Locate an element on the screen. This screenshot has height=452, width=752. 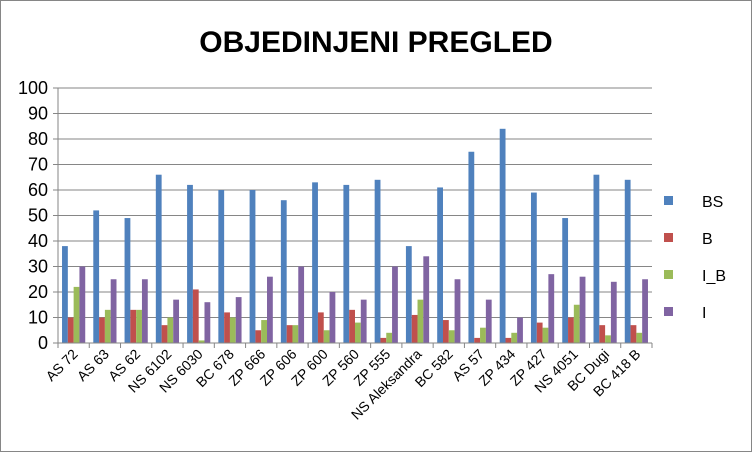
y-axis-ticks: 0 10 20 30 40 50 60 70 80 90 100 is located at coordinates (33, 215).